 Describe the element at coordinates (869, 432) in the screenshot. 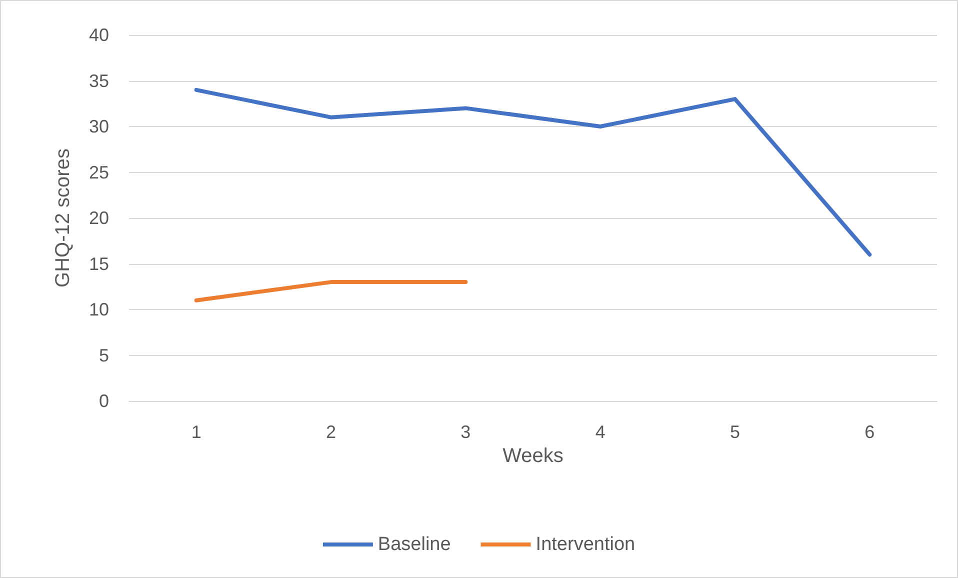

I see `x-tick-label: 6` at that location.